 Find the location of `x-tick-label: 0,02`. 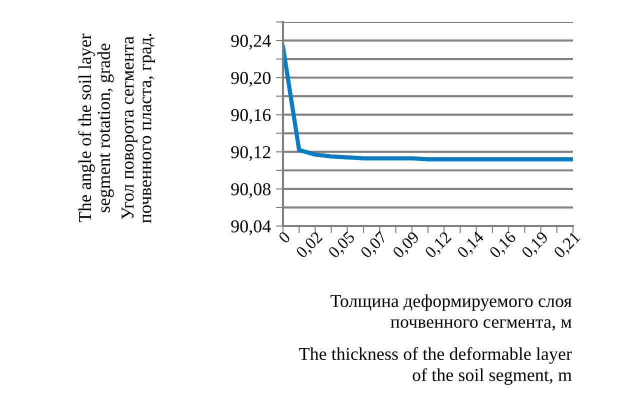

x-tick-label: 0,02 is located at coordinates (310, 245).